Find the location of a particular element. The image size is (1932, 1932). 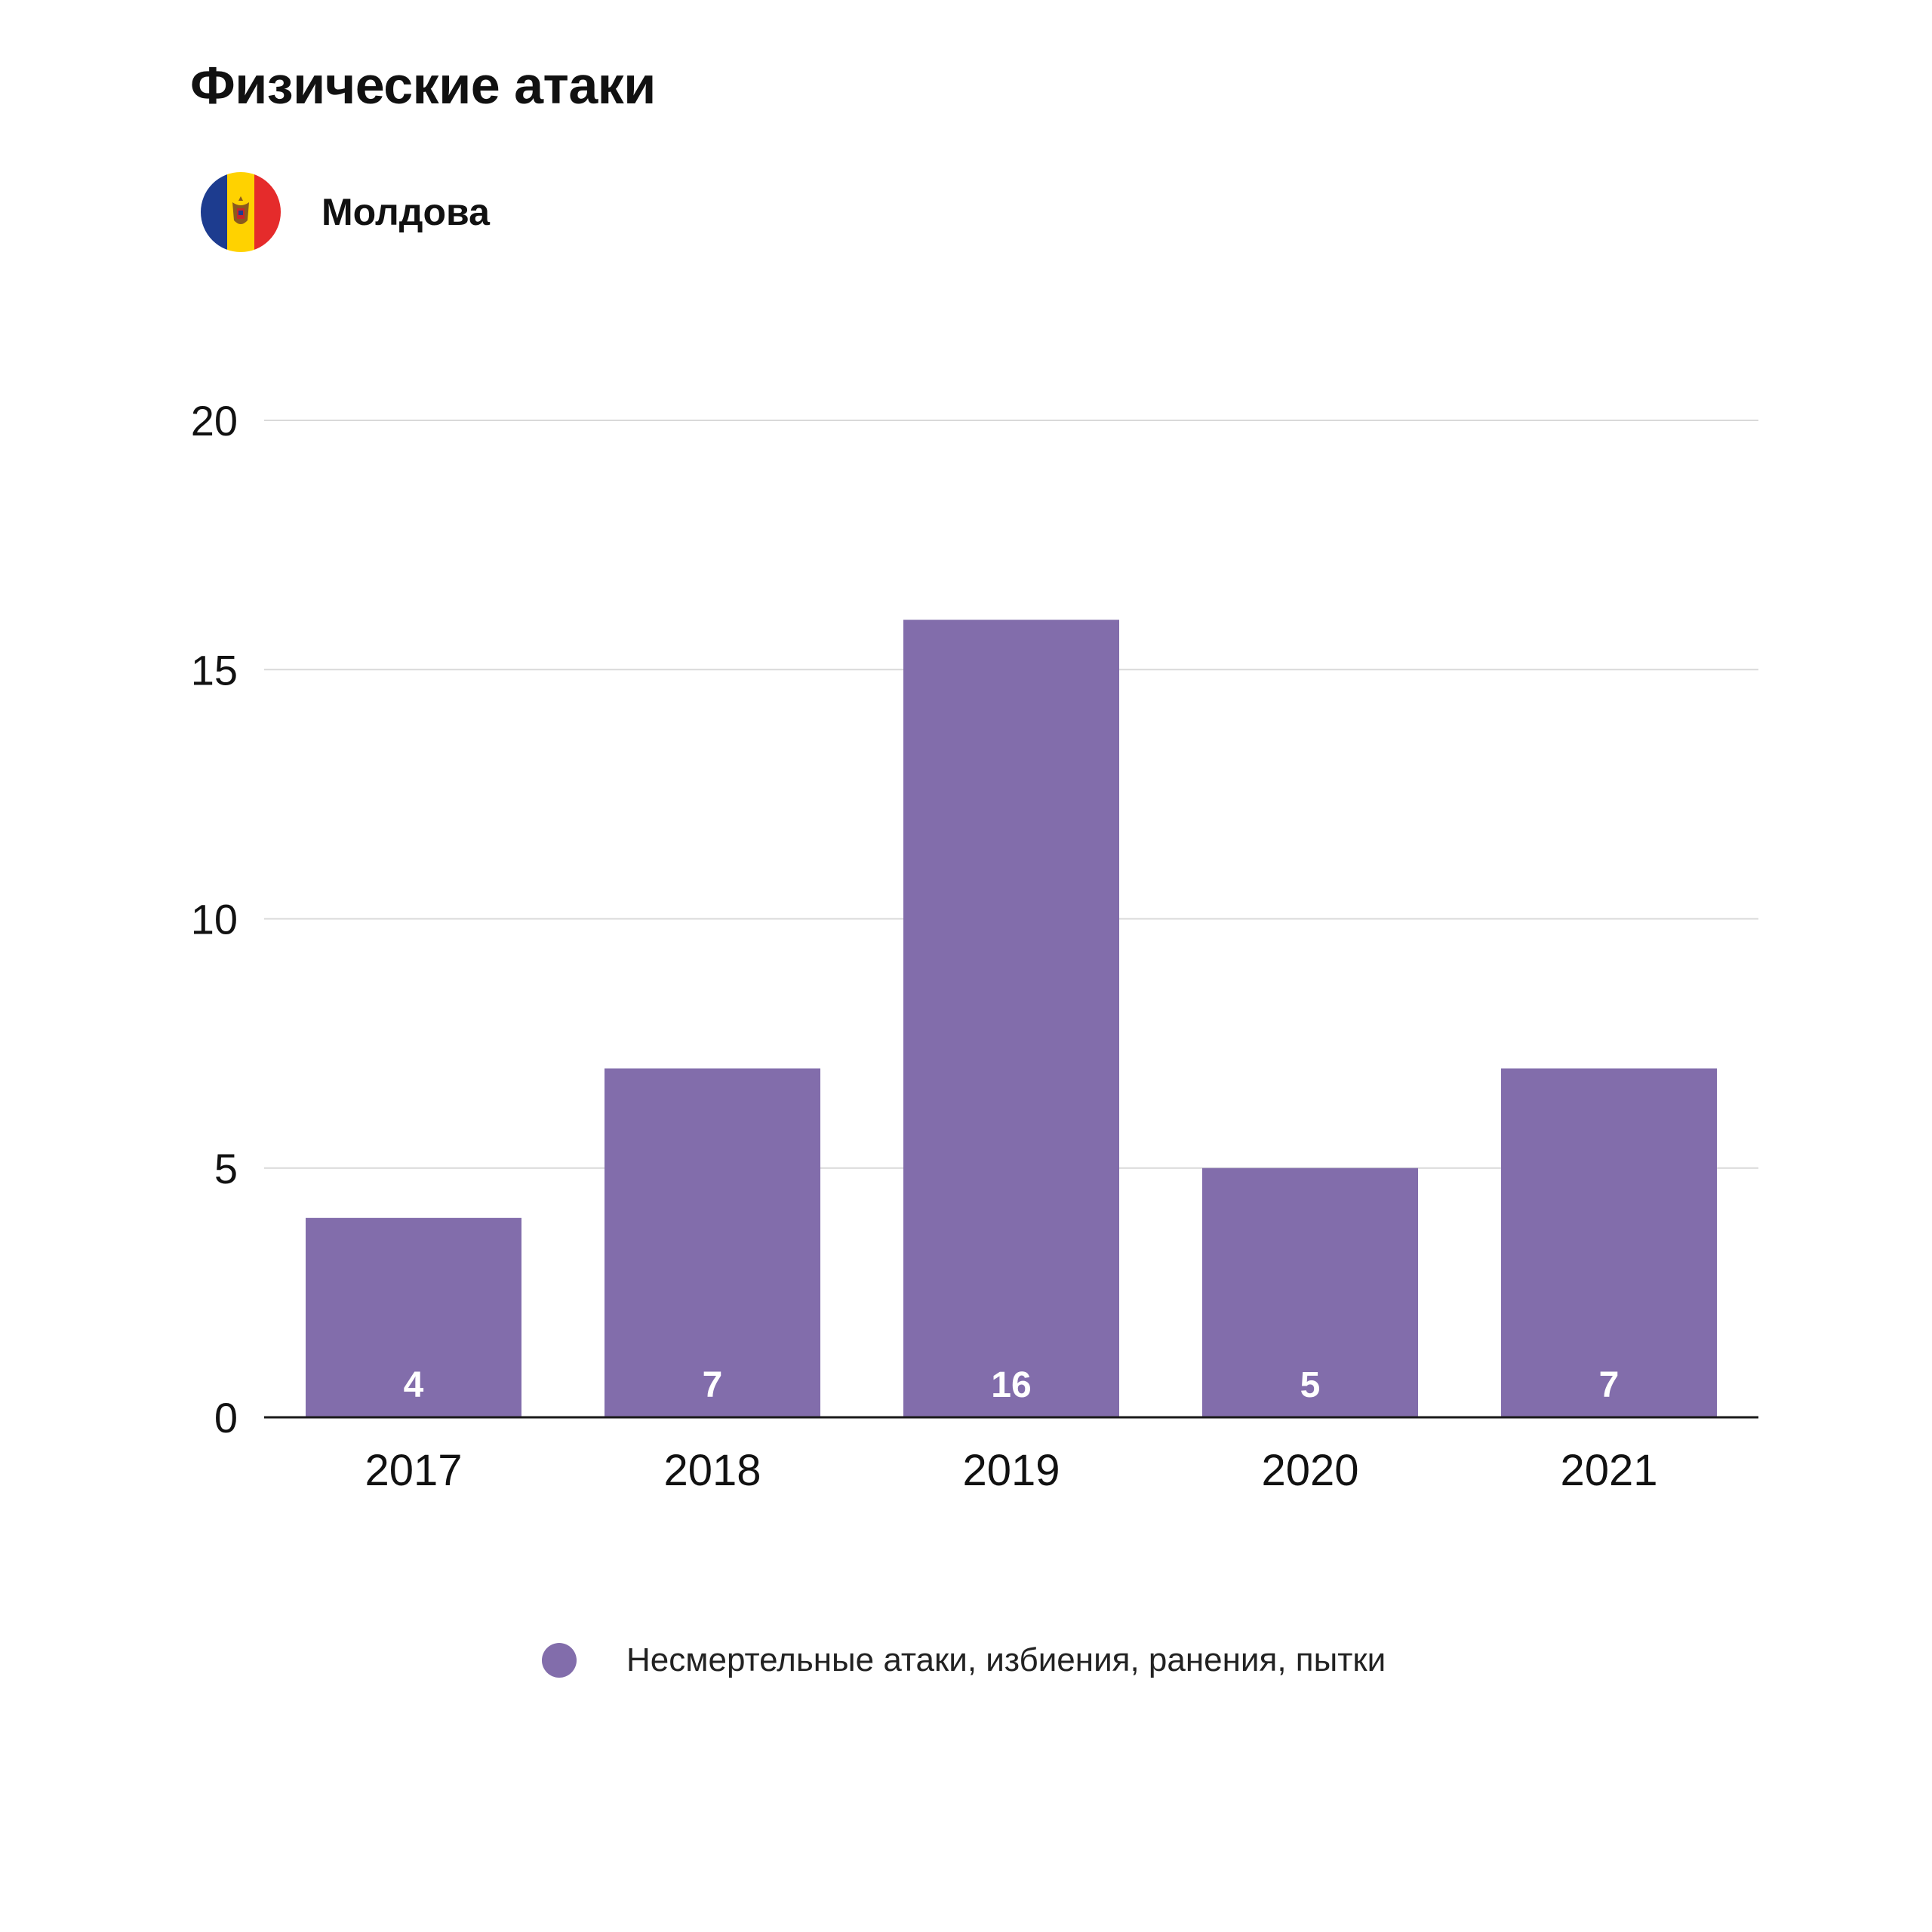

country-badge: Молдова is located at coordinates (345, 212).